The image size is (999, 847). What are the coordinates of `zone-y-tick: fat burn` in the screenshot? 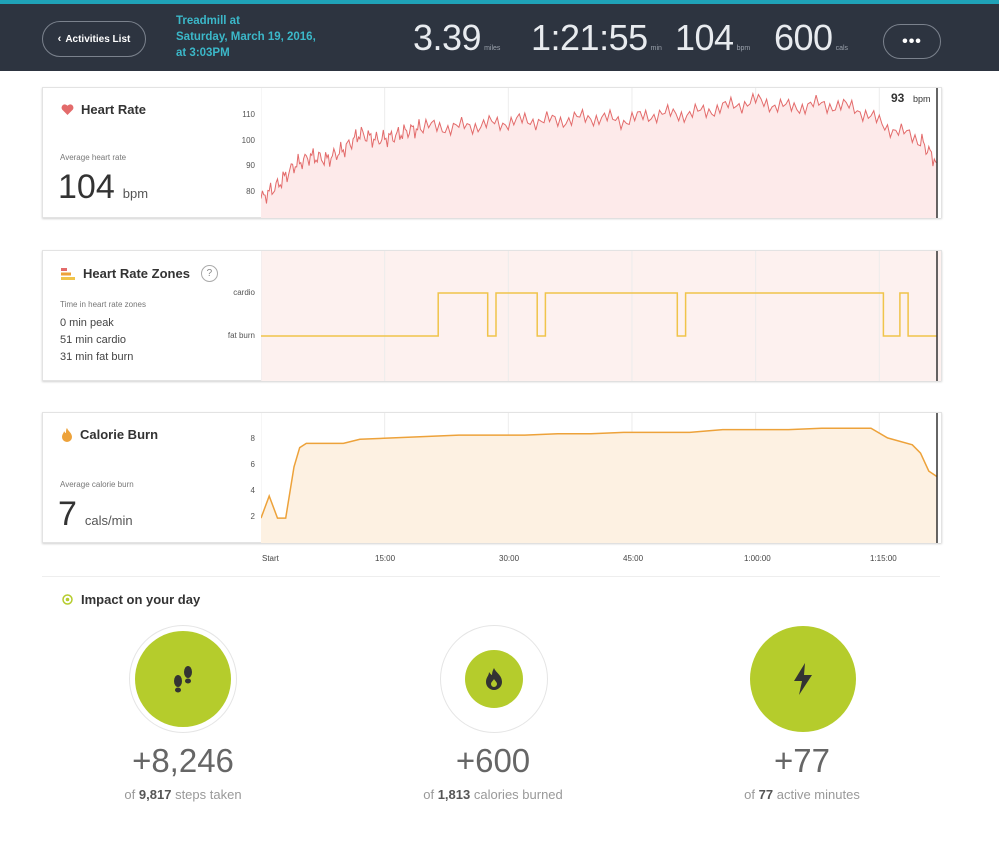 It's located at (241, 335).